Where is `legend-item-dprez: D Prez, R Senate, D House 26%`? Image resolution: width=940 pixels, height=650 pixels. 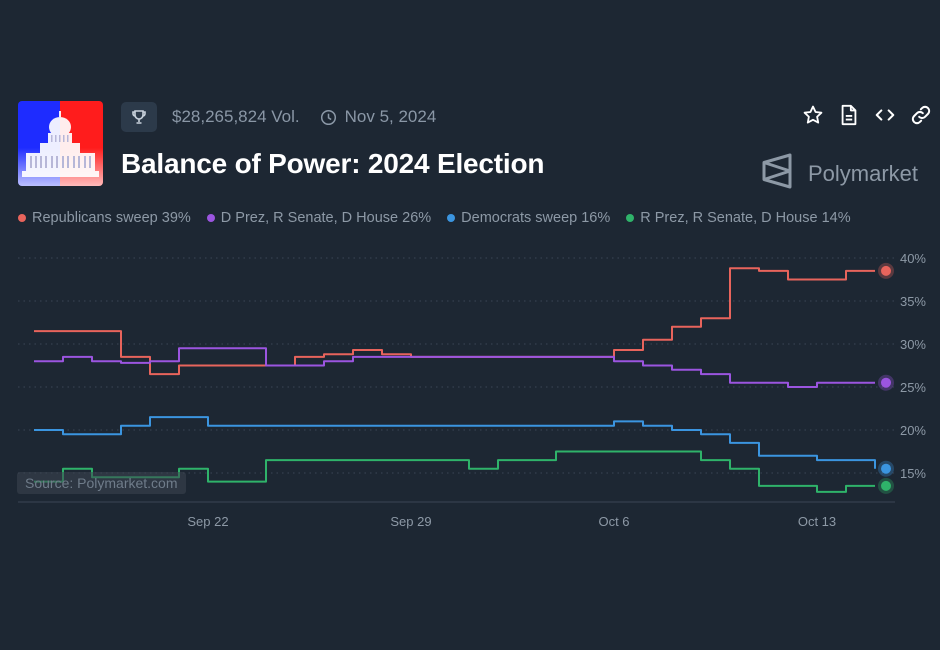 legend-item-dprez: D Prez, R Senate, D House 26% is located at coordinates (319, 218).